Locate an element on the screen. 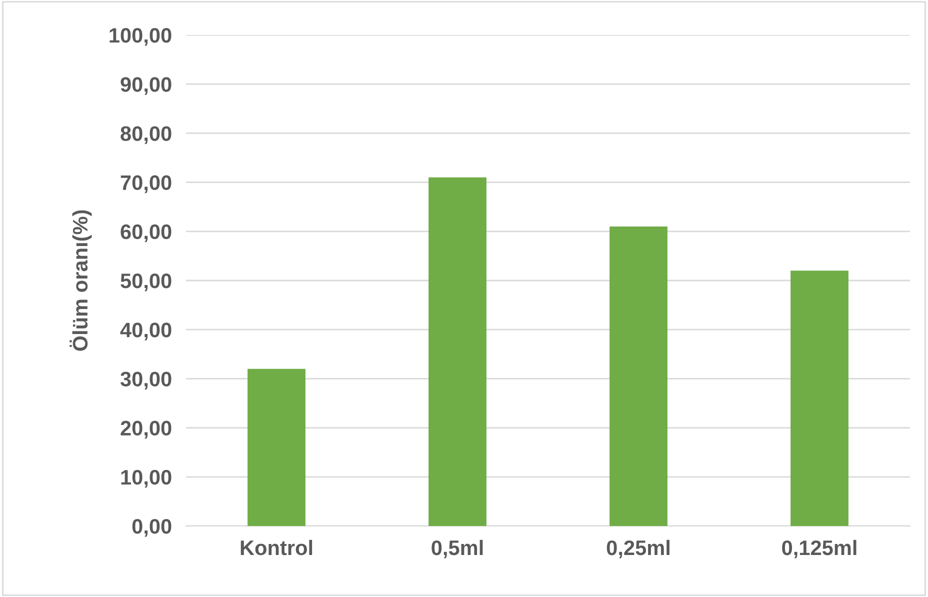 The height and width of the screenshot is (597, 928). y-tick-label: 20,00 is located at coordinates (146, 429).